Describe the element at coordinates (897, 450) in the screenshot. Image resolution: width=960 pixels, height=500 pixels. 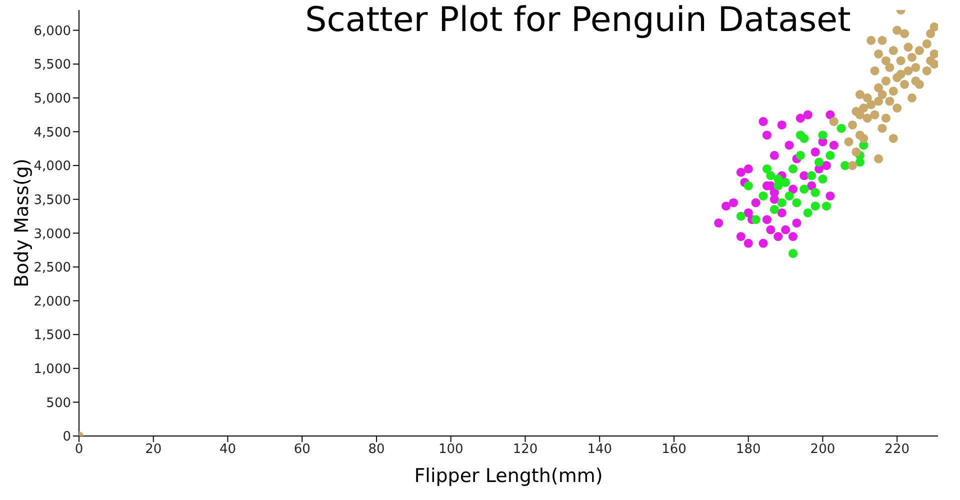
I see `x-tick-label: 220` at that location.